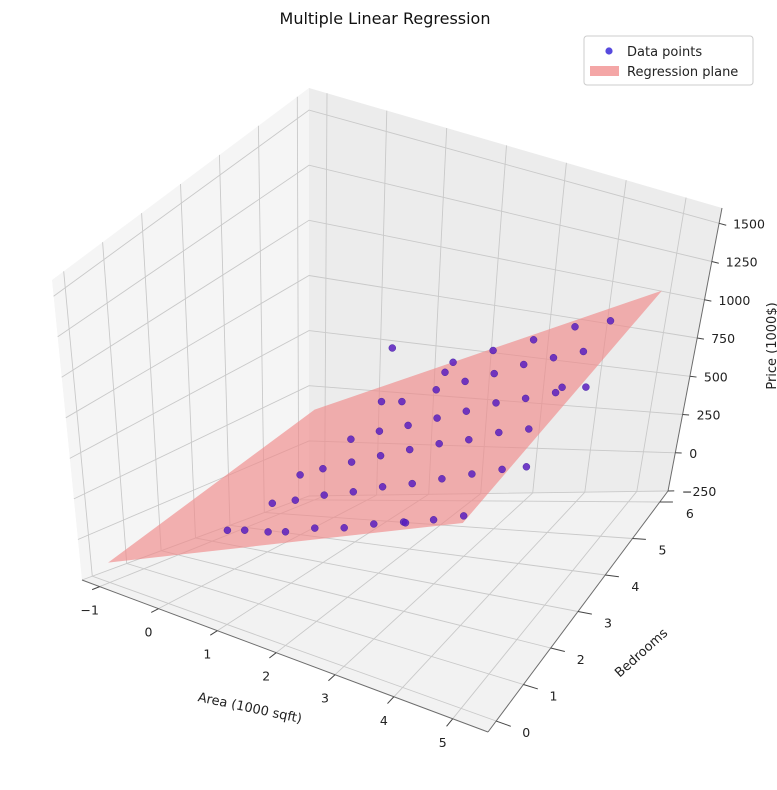  What do you see at coordinates (749, 223) in the screenshot?
I see `z-tick-label: 1500` at bounding box center [749, 223].